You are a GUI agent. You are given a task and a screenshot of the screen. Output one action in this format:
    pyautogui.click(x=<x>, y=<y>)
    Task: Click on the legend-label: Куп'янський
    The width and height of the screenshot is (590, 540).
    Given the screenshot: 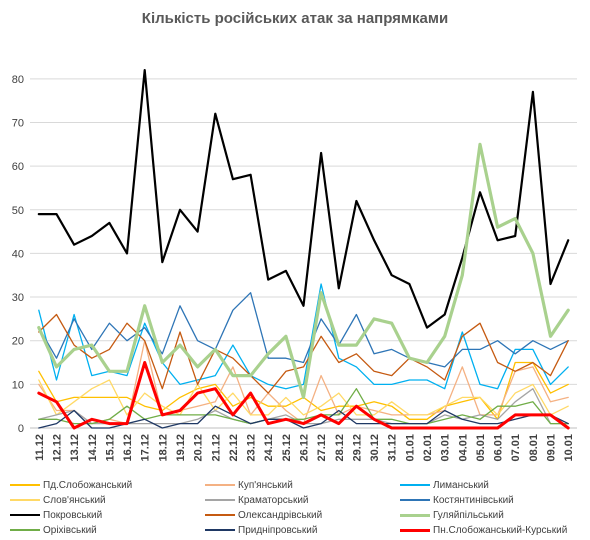 What is the action you would take?
    pyautogui.click(x=265, y=485)
    